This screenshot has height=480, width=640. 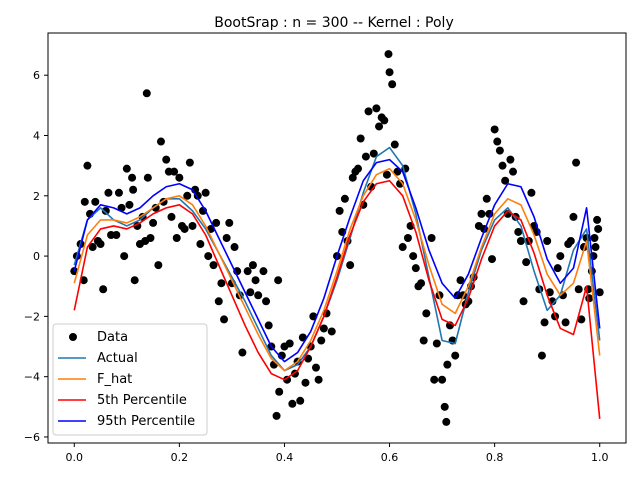 I want to click on y-axis: −6 −4 −2 0 2 4 6, so click(x=36, y=256).